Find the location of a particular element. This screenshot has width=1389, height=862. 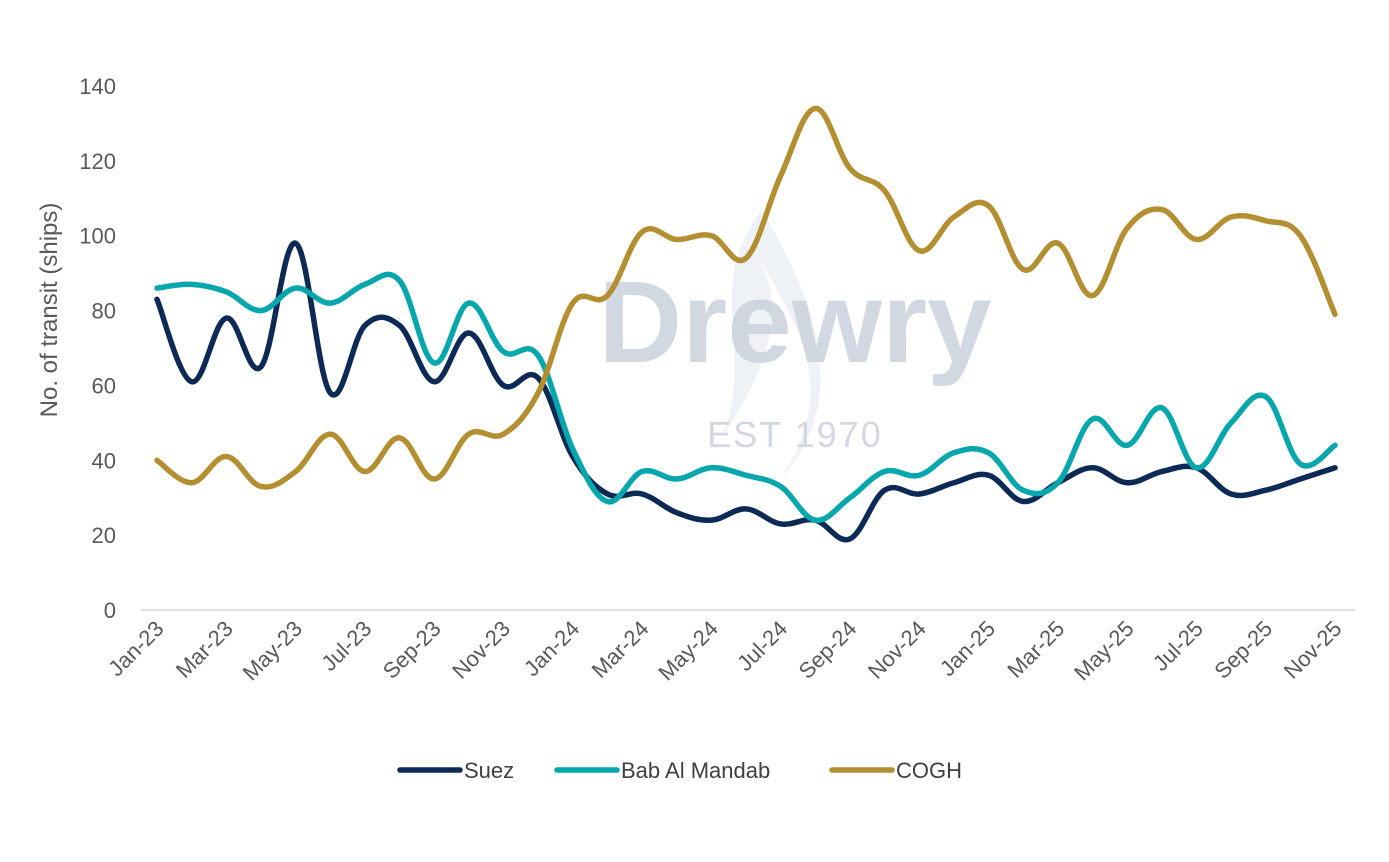

x-tick-label: Mar-23 is located at coordinates (204, 649).